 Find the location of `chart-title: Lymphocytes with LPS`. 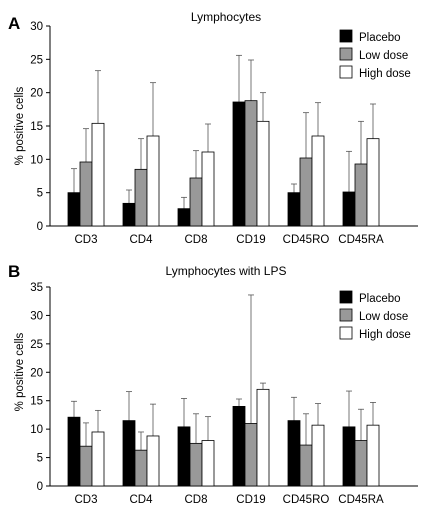

chart-title: Lymphocytes with LPS is located at coordinates (226, 271).